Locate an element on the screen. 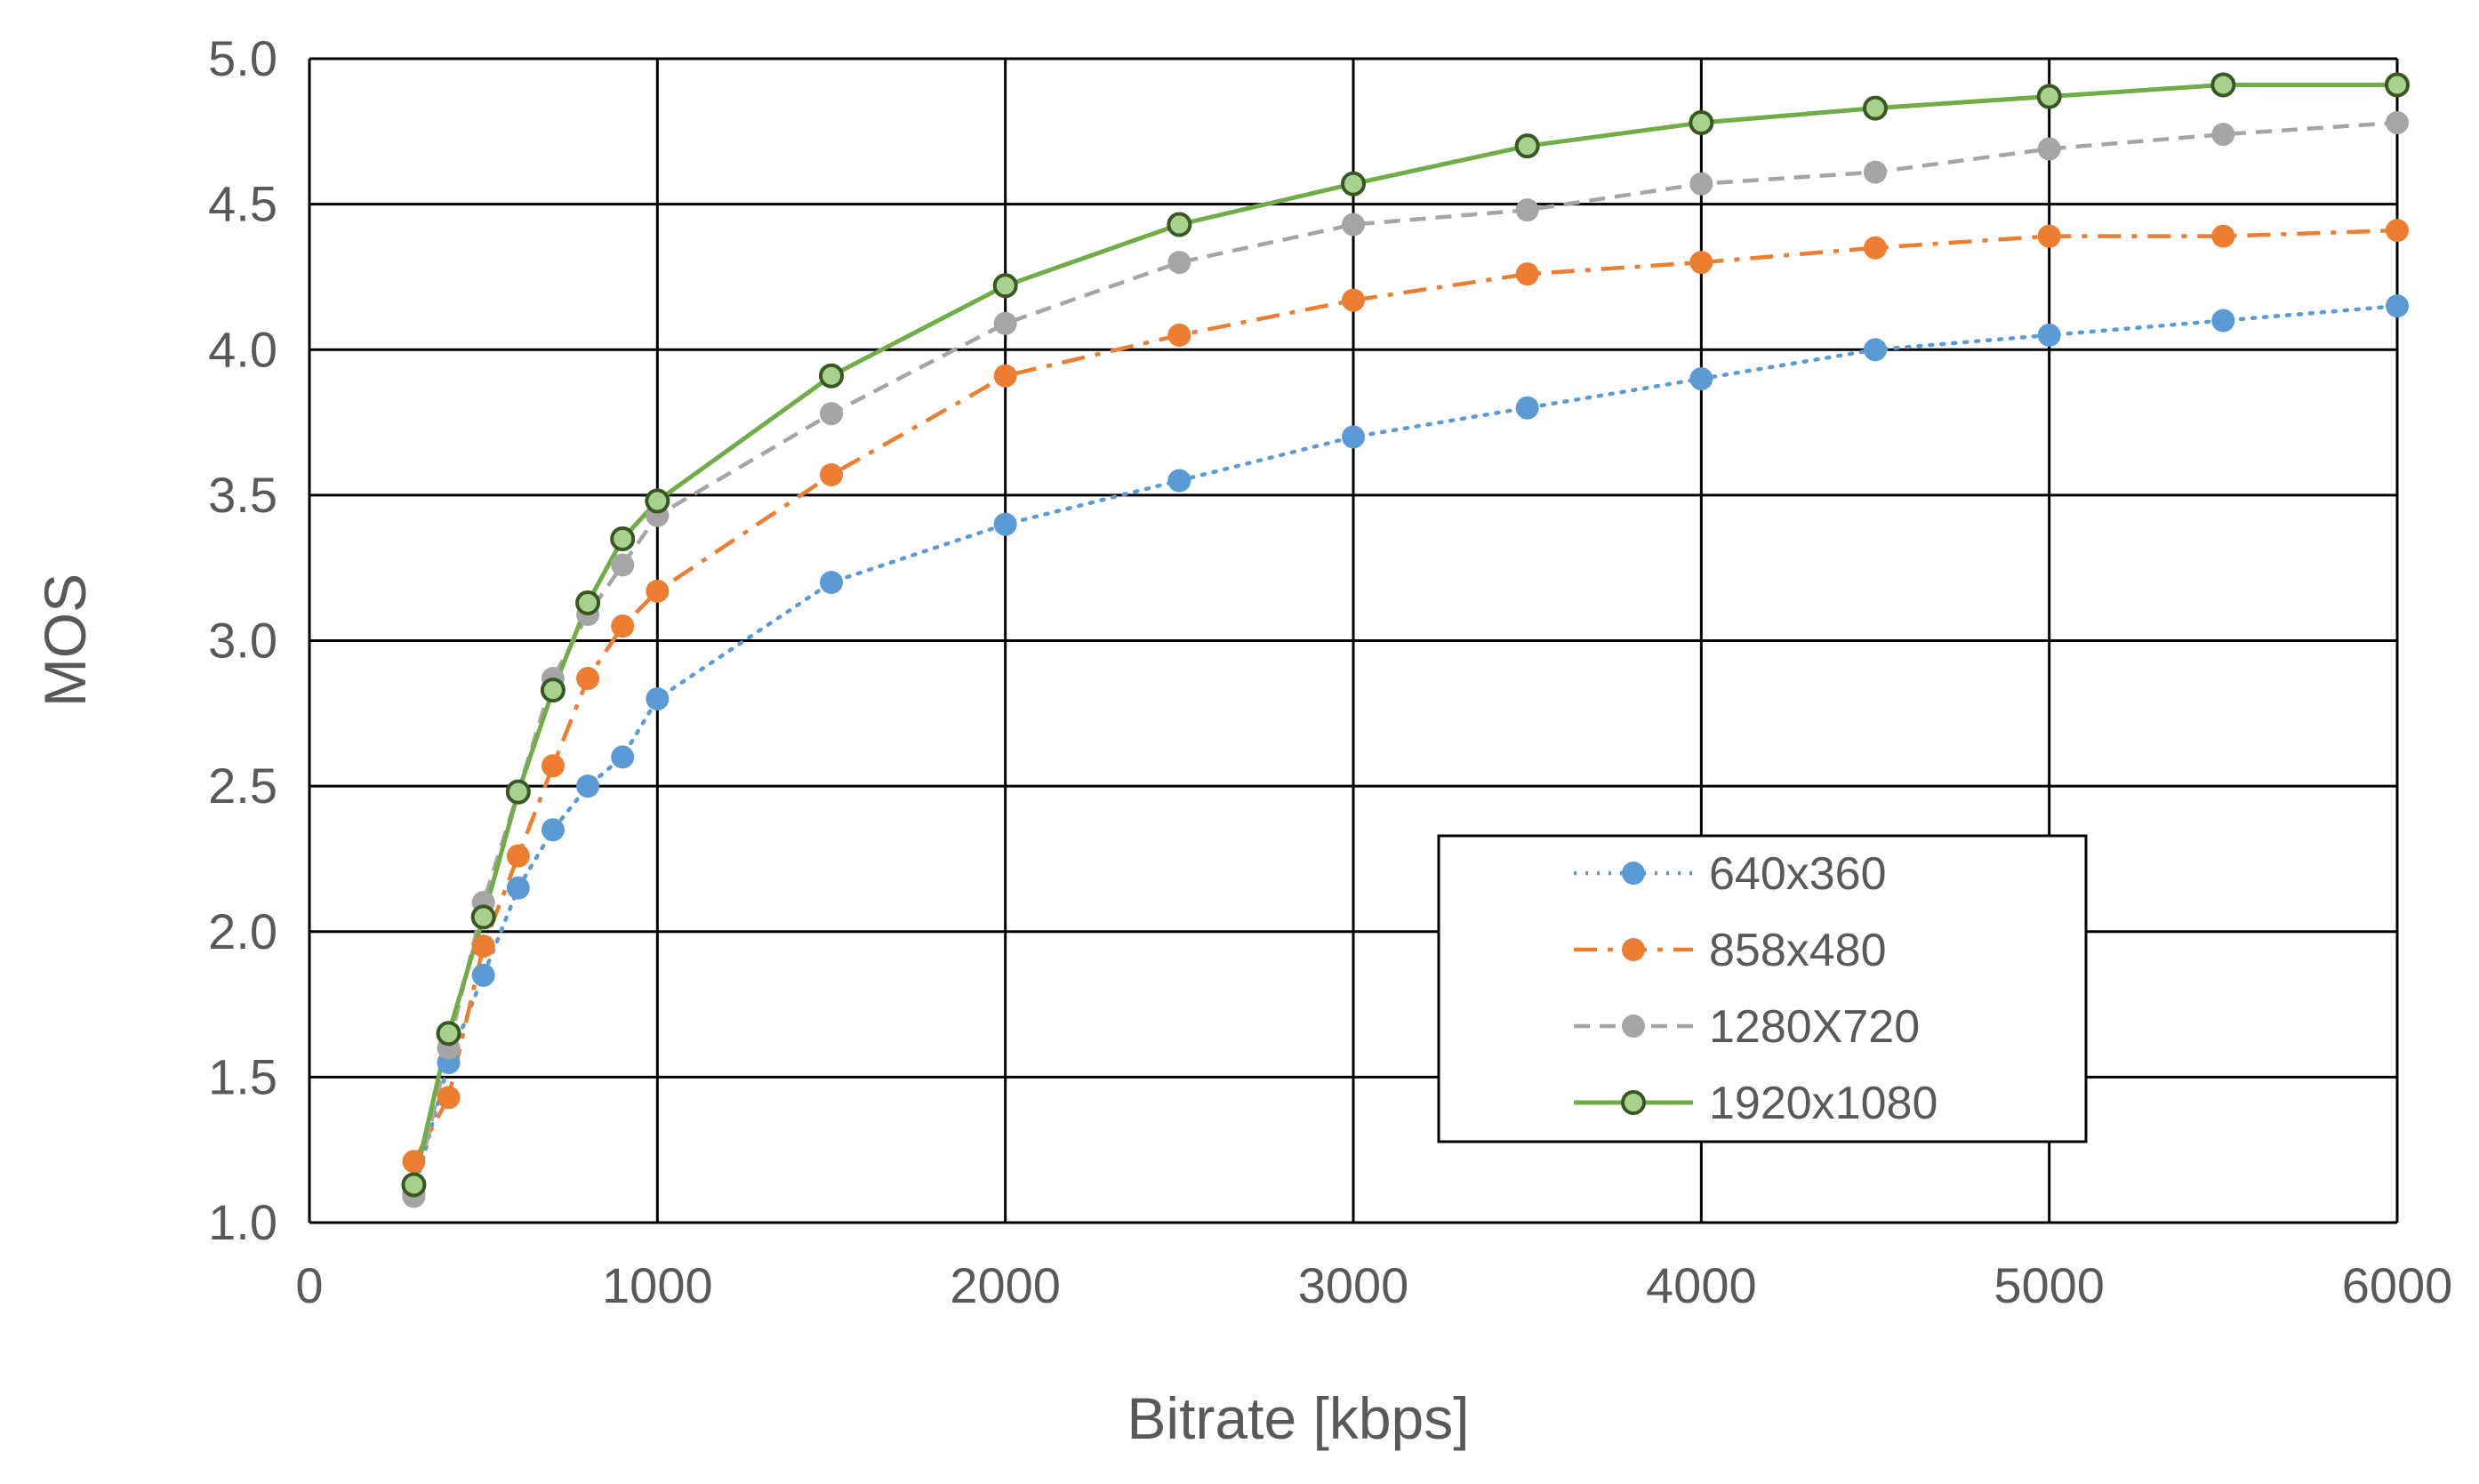  y-tick-label: 5.0 is located at coordinates (242, 58).